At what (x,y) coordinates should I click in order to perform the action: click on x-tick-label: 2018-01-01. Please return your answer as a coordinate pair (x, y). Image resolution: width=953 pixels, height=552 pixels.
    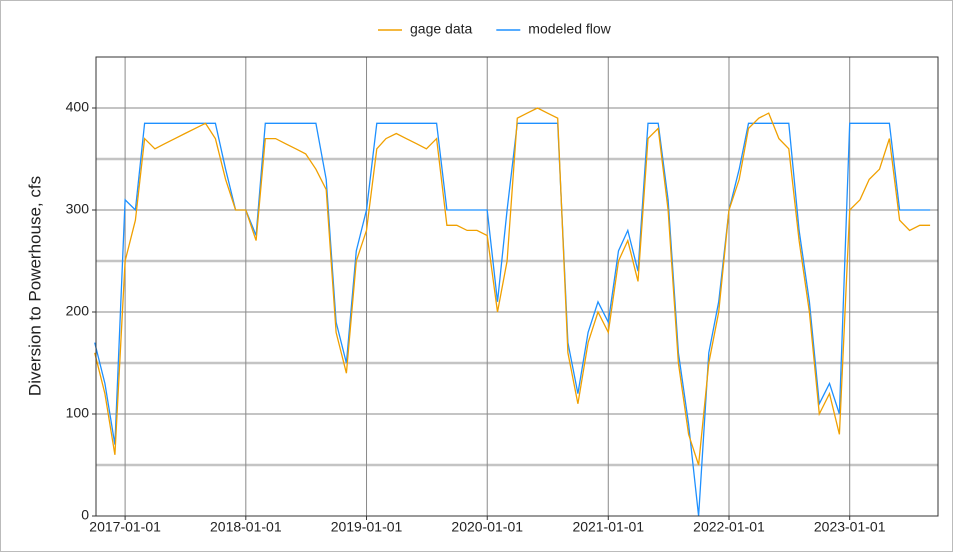
    Looking at the image, I should click on (246, 527).